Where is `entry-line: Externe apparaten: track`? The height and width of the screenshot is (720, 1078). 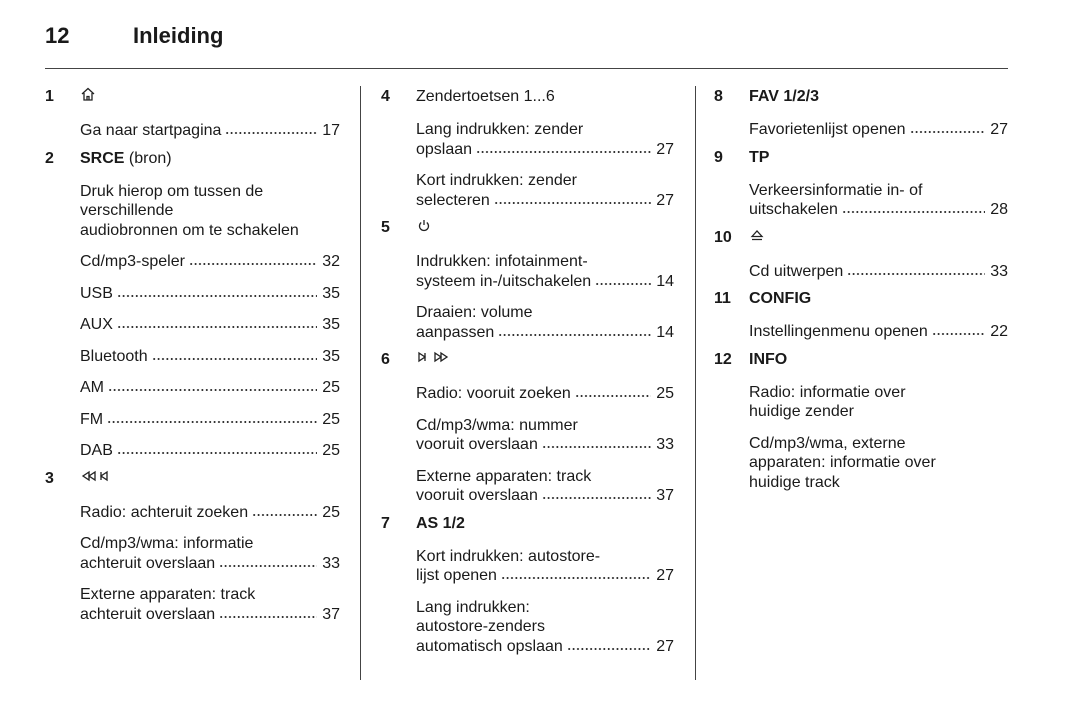 entry-line: Externe apparaten: track is located at coordinates (210, 595).